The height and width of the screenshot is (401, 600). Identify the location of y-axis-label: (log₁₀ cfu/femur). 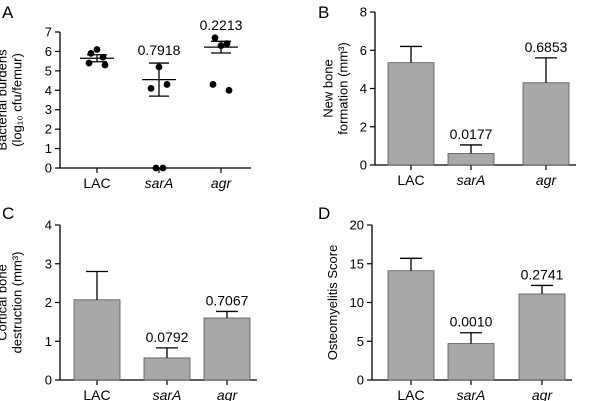
(17, 100).